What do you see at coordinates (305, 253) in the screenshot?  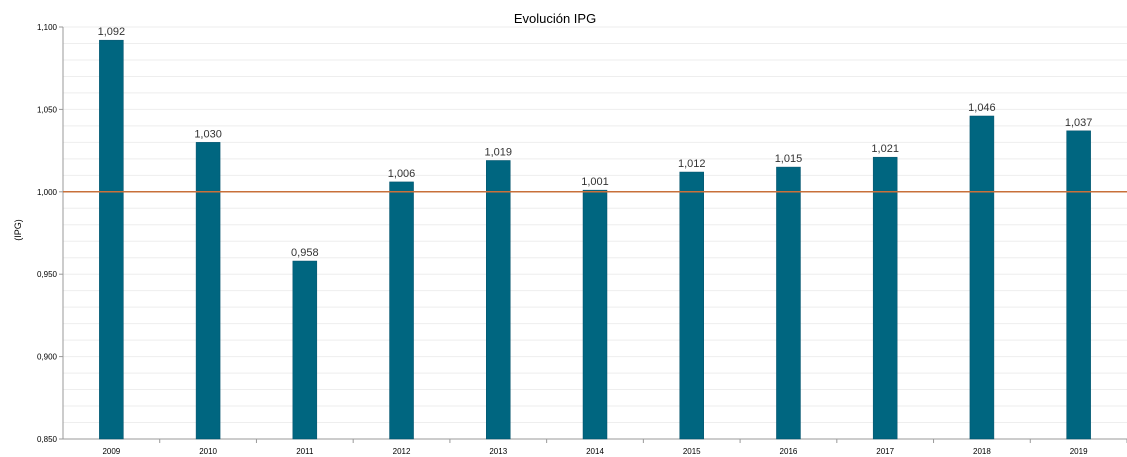 I see `data-label: 0,958` at bounding box center [305, 253].